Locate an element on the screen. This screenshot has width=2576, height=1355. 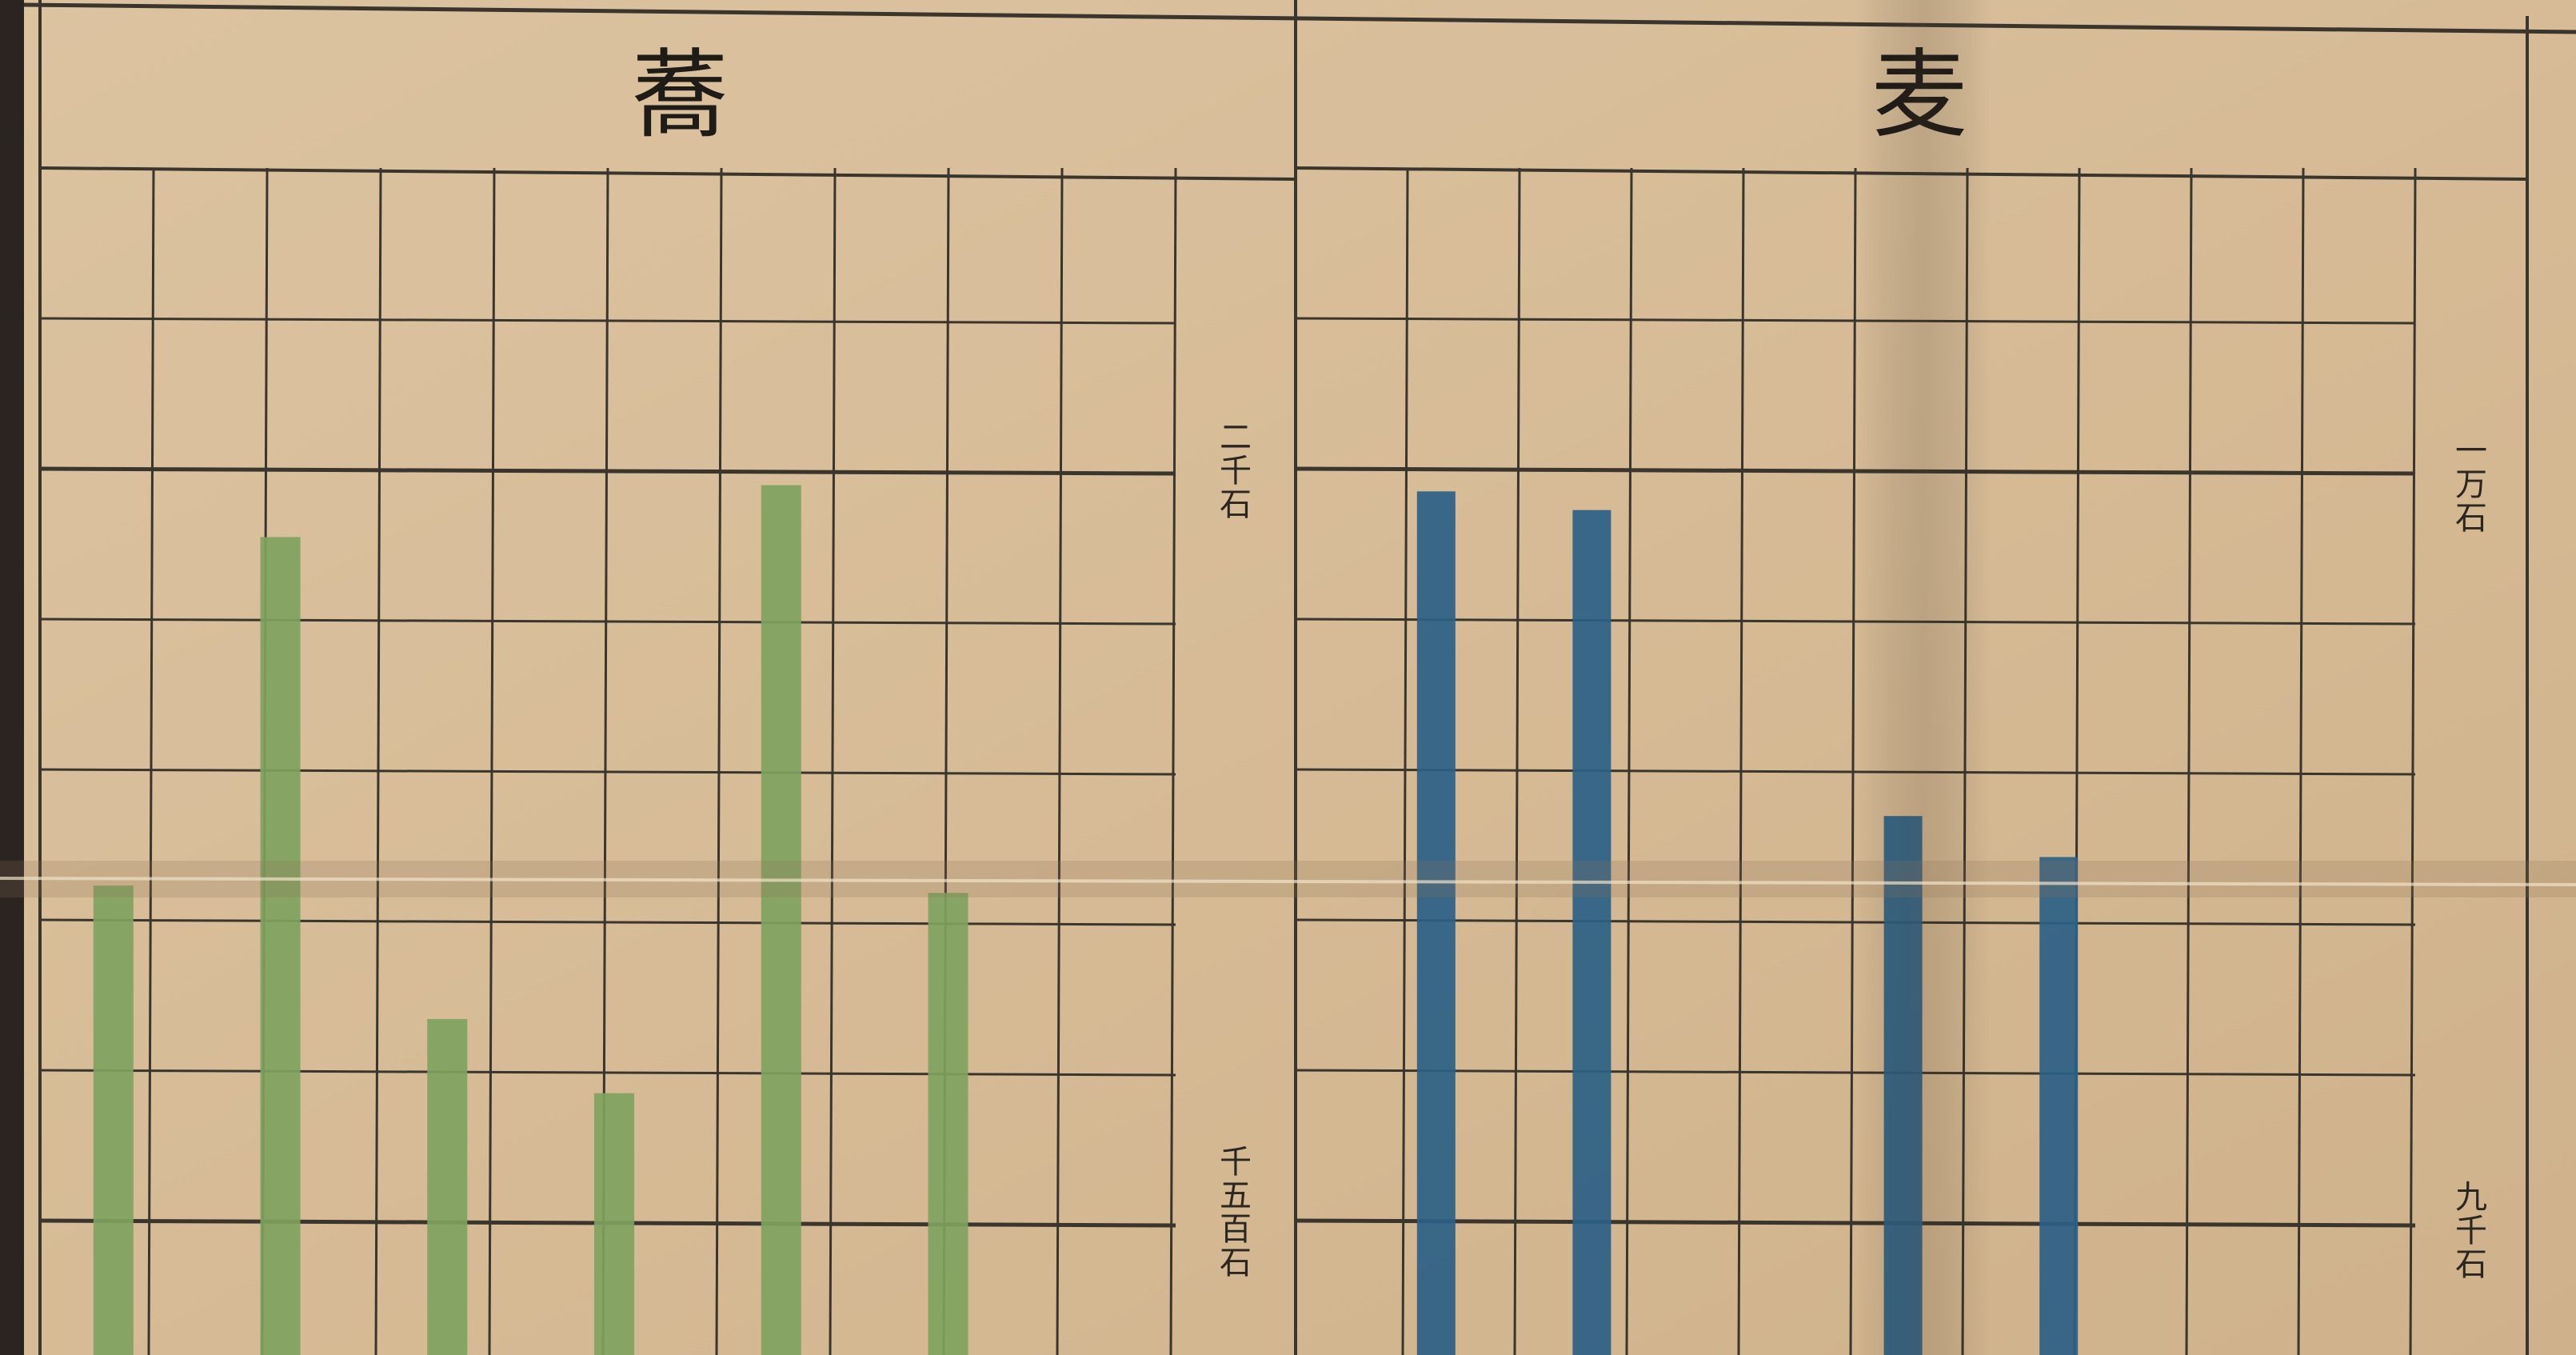
panel-2-scale-label-char: 一 is located at coordinates (2471, 451).